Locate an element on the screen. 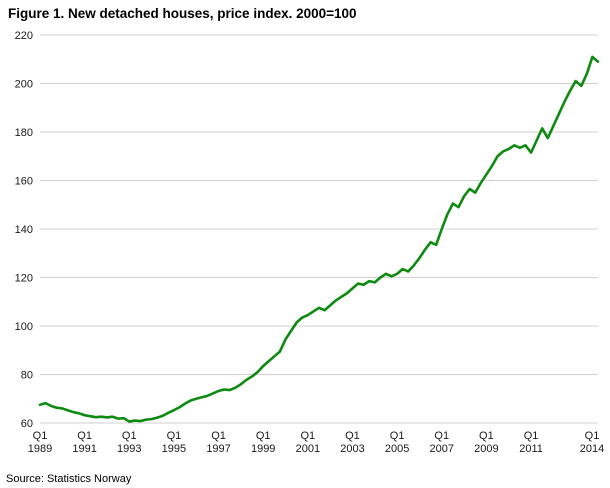 The width and height of the screenshot is (610, 488). y-axis-label: 200 is located at coordinates (24, 85).